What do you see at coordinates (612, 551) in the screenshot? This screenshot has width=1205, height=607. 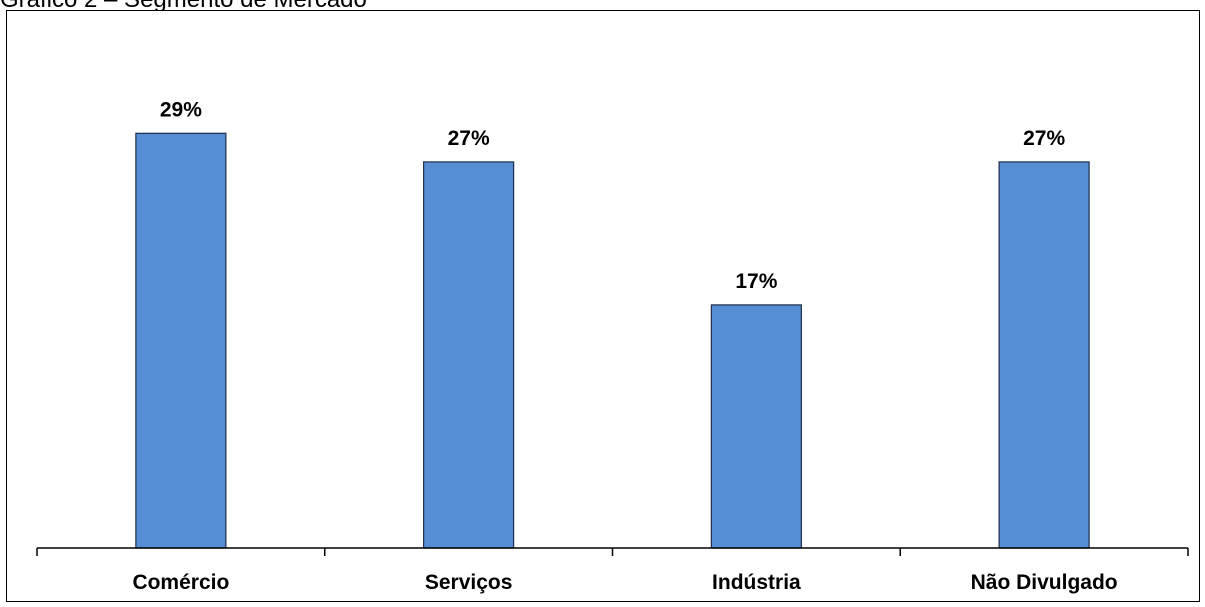 I see `x-axis` at bounding box center [612, 551].